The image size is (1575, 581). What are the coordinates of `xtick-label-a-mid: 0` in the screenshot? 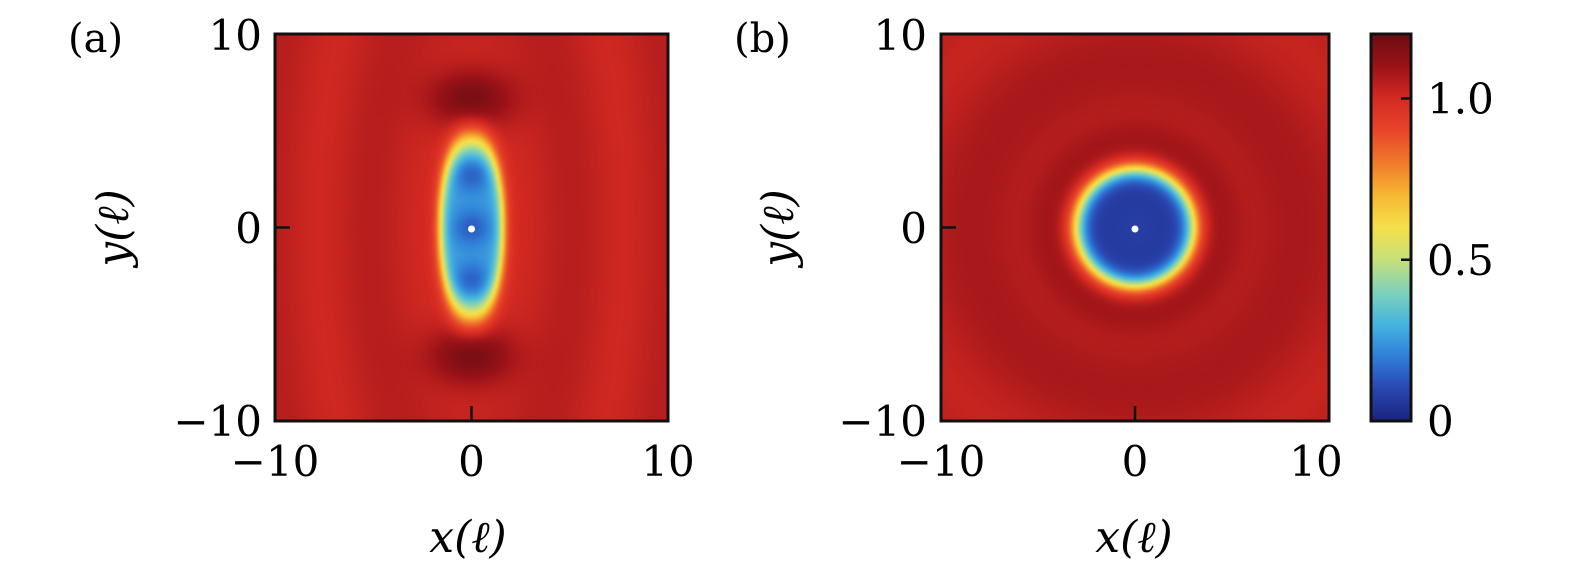 It's located at (471, 461).